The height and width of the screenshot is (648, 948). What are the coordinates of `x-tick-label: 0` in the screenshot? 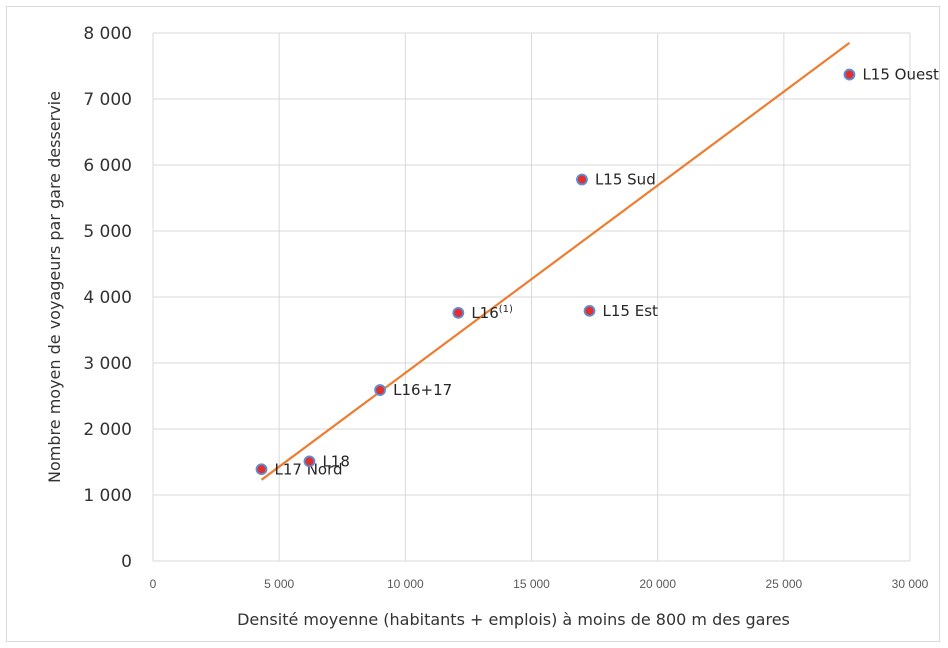 It's located at (153, 584).